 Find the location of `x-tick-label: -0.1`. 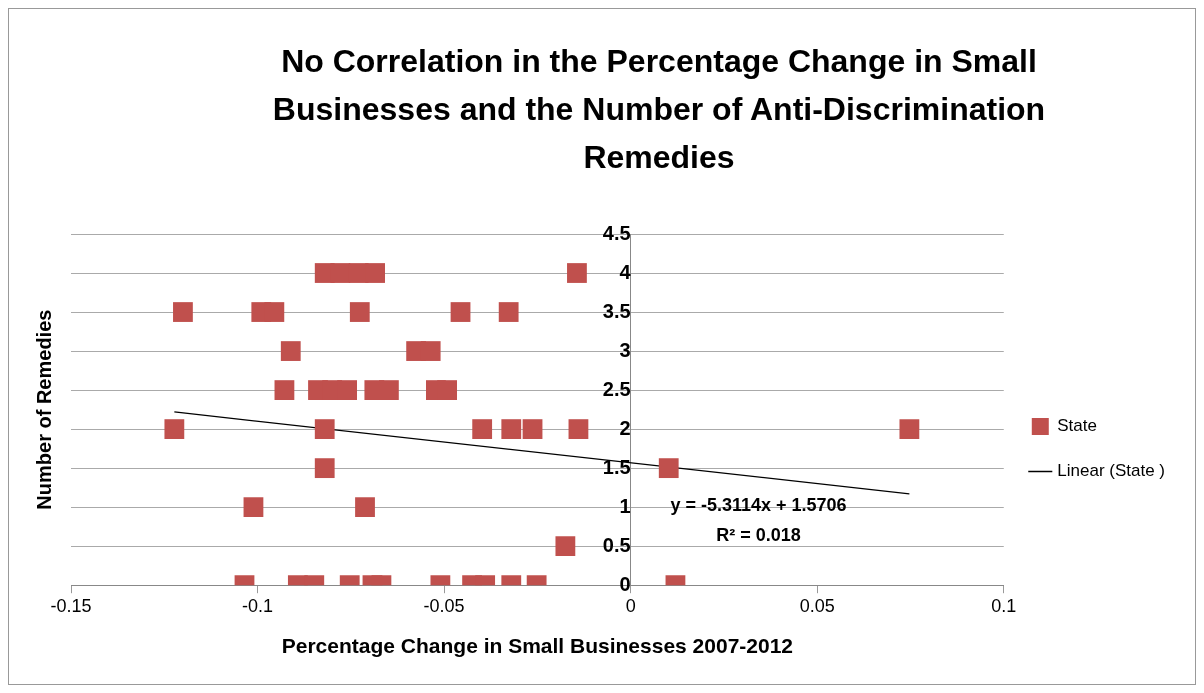

x-tick-label: -0.1 is located at coordinates (258, 605).